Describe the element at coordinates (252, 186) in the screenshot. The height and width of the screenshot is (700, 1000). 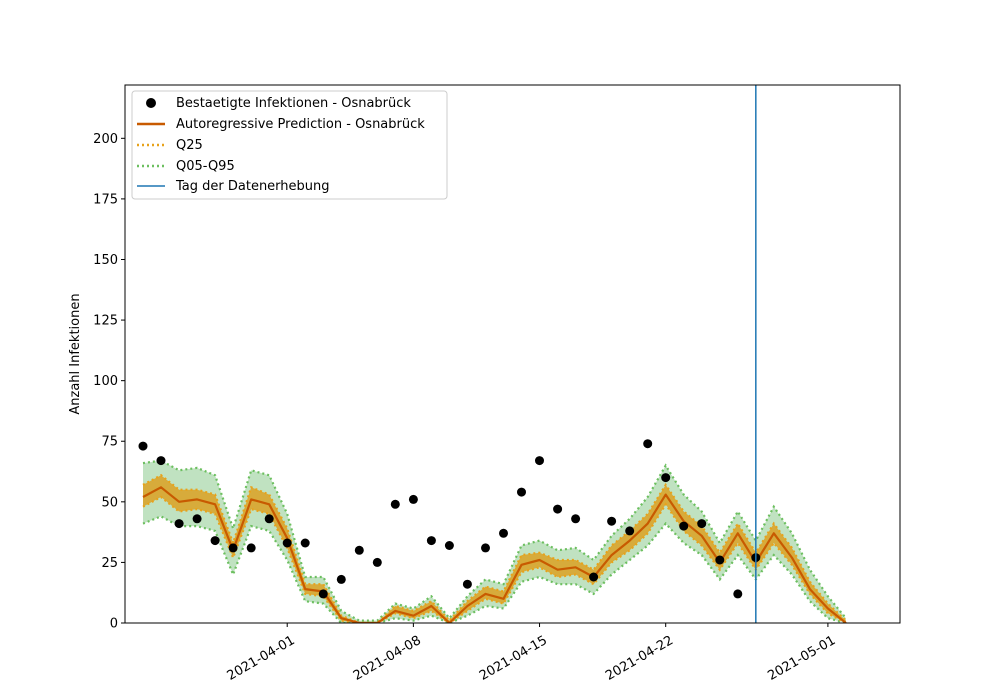
I see `legend-label-vline: Tag der Datenerhebung` at that location.